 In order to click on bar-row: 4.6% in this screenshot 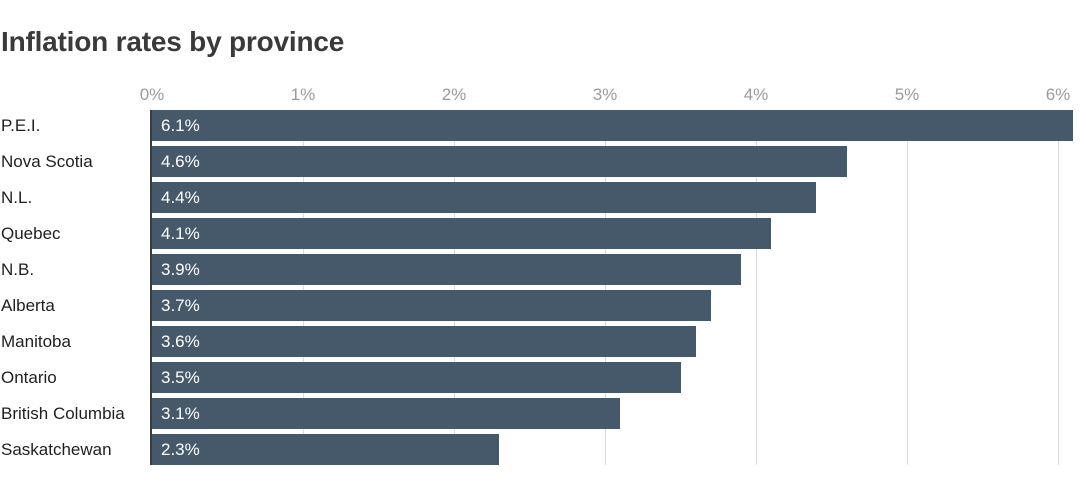, I will do `click(616, 161)`.